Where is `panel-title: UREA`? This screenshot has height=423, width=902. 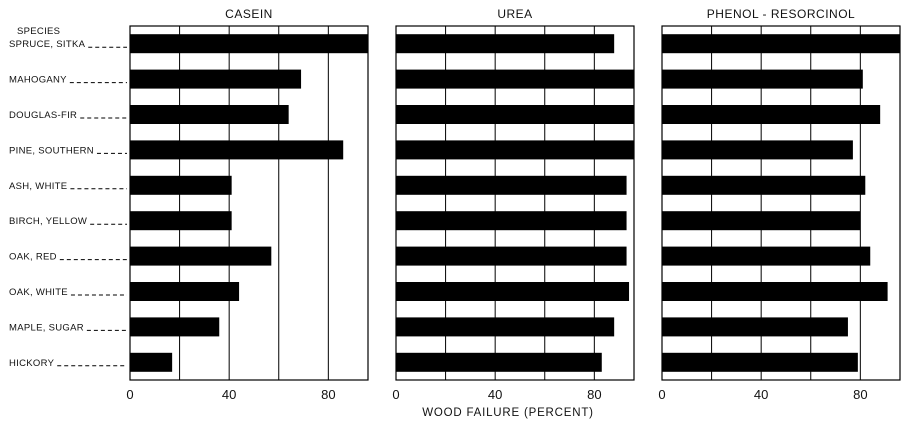
panel-title: UREA is located at coordinates (514, 14).